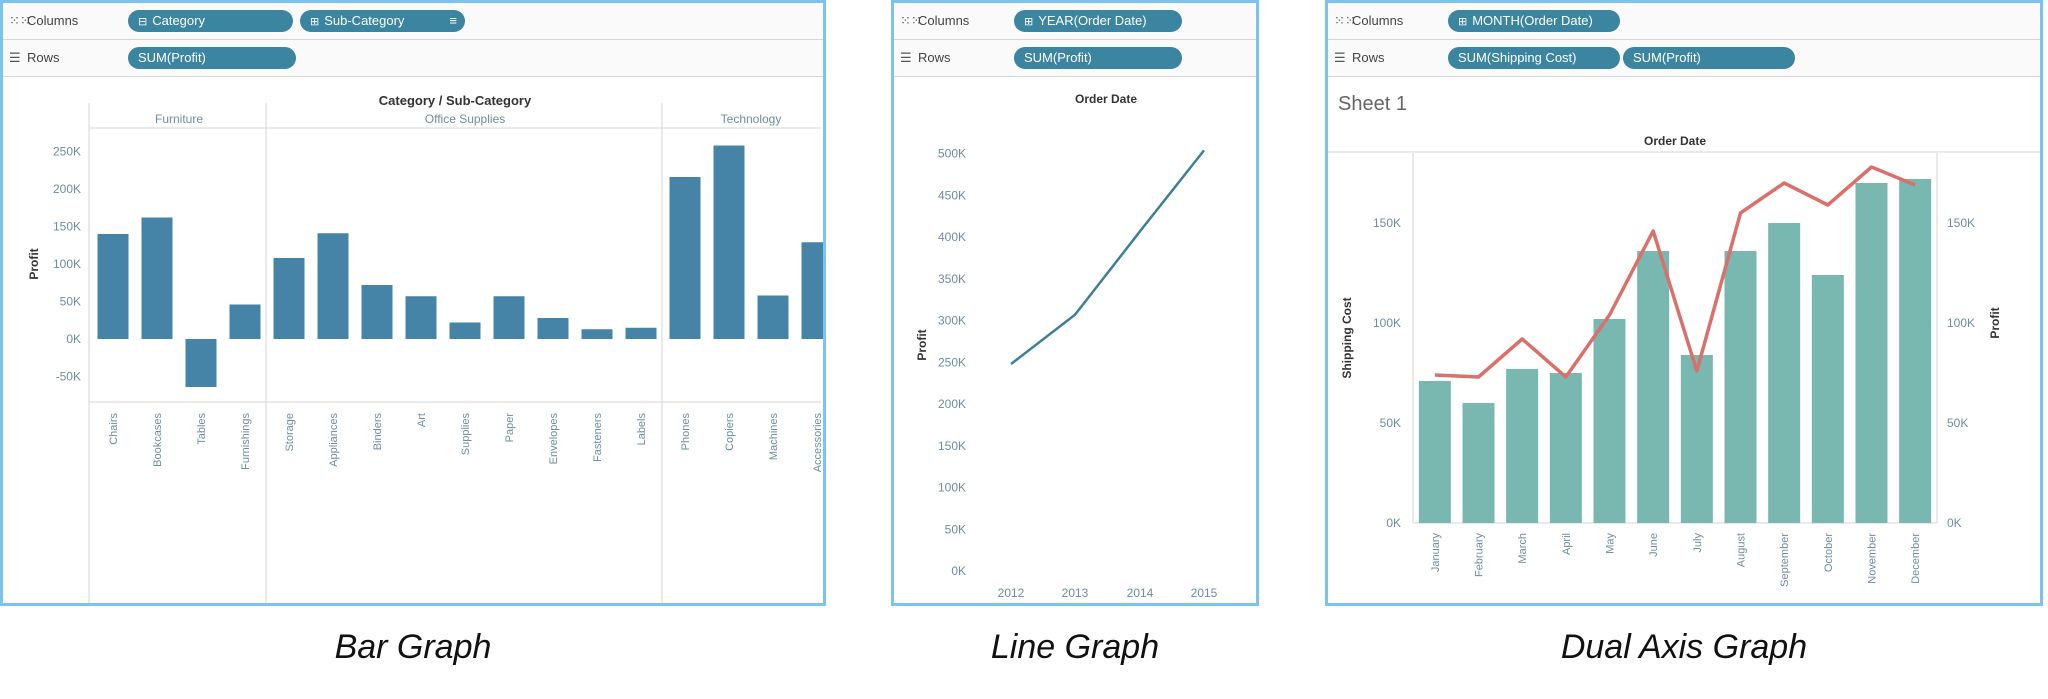 Image resolution: width=2048 pixels, height=699 pixels. What do you see at coordinates (817, 443) in the screenshot?
I see `x-tick-label: Accessories` at bounding box center [817, 443].